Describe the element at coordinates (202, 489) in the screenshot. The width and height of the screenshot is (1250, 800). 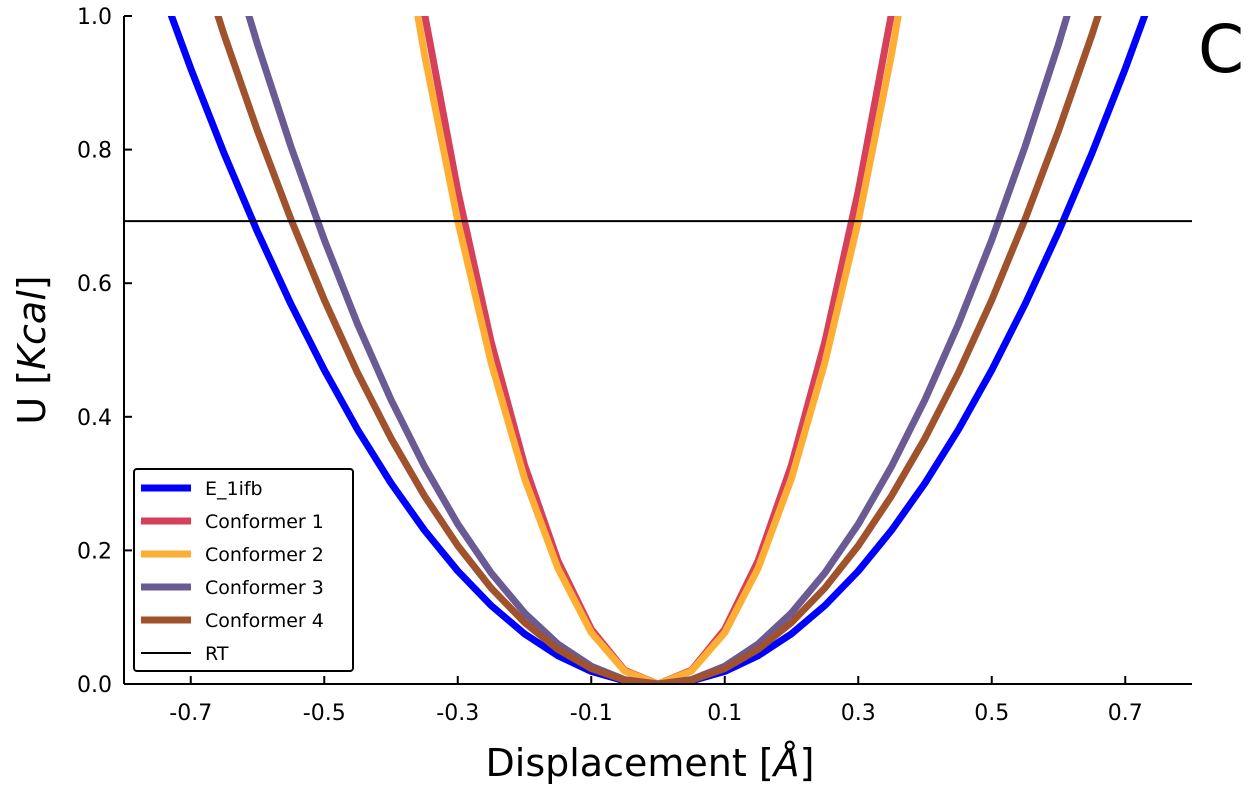
I see `legend-item-e-1ifb: E_1ifb` at that location.